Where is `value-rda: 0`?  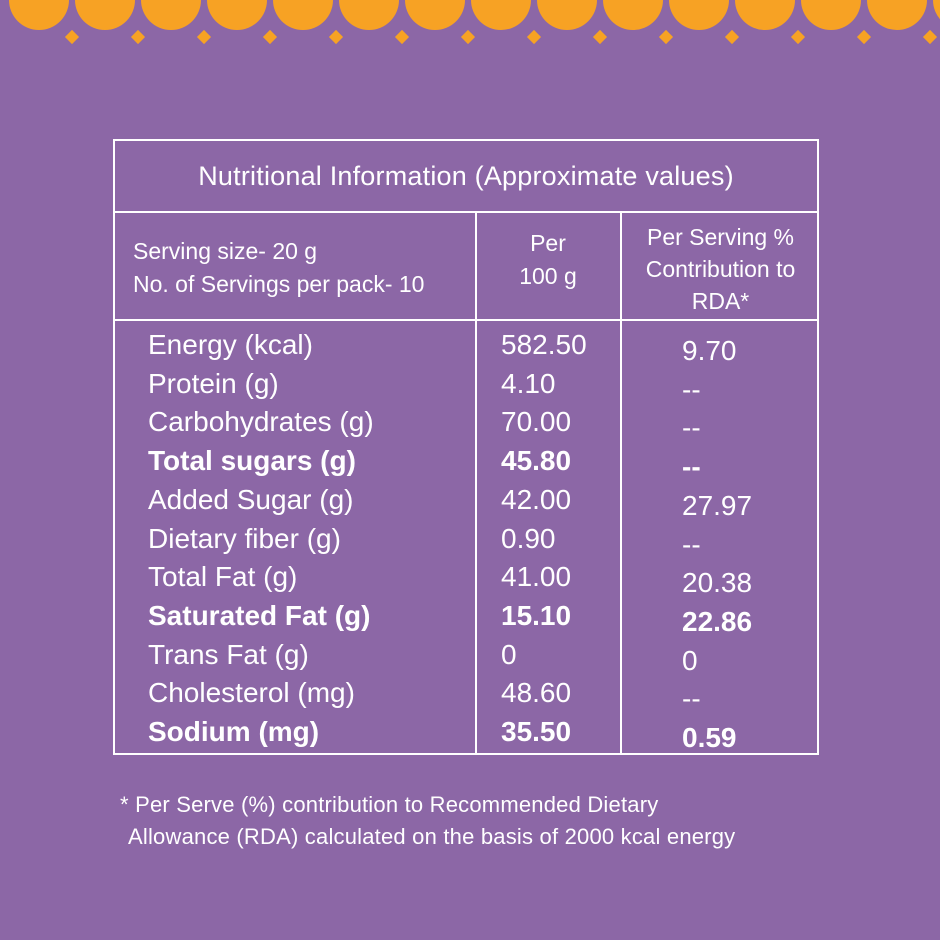 value-rda: 0 is located at coordinates (690, 660).